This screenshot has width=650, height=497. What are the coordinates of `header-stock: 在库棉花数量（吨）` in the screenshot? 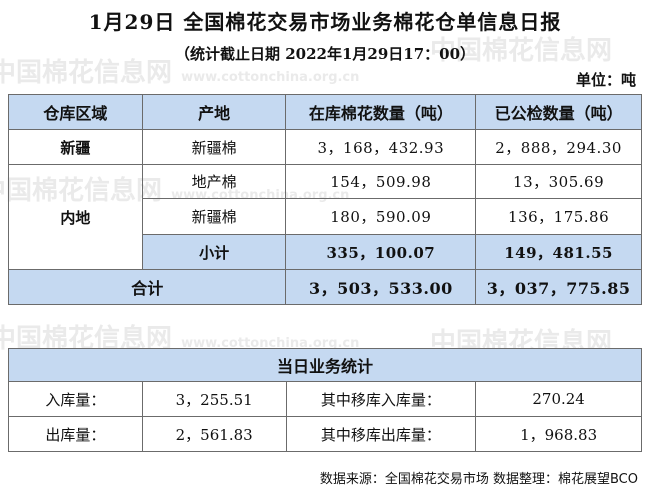 It's located at (381, 112).